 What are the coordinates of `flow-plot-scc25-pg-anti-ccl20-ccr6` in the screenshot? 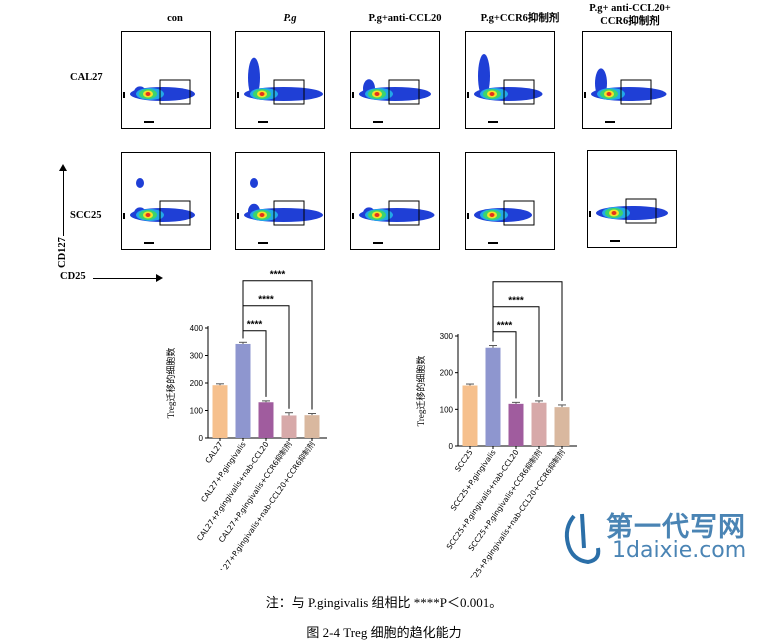 It's located at (632, 199).